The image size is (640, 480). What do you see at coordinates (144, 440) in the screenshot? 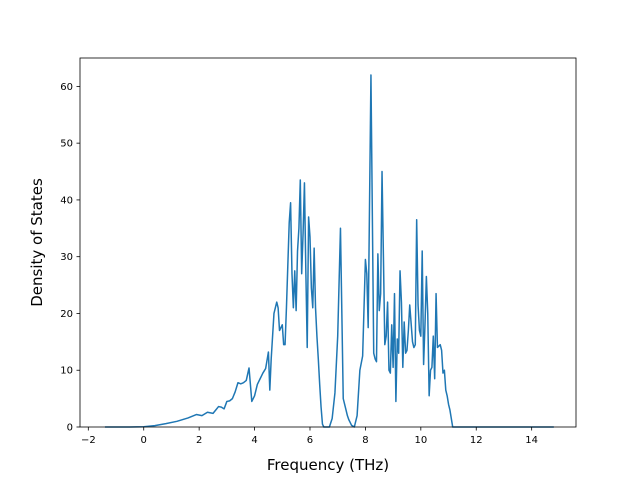
I see `x-tick-label: 0` at bounding box center [144, 440].